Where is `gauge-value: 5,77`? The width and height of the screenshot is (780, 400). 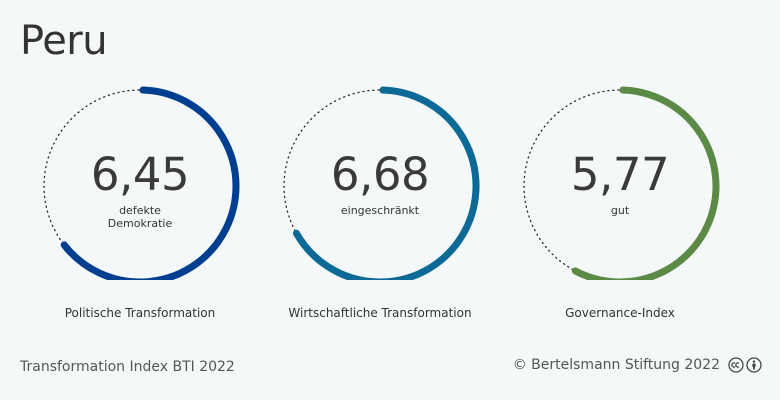
gauge-value: 5,77 is located at coordinates (620, 174).